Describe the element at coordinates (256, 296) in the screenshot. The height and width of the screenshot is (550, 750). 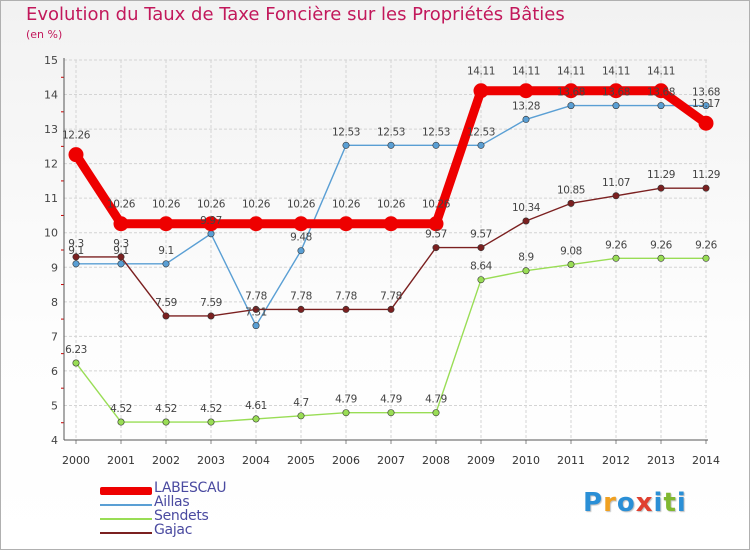
I see `data-label-gajac: 7.78` at that location.